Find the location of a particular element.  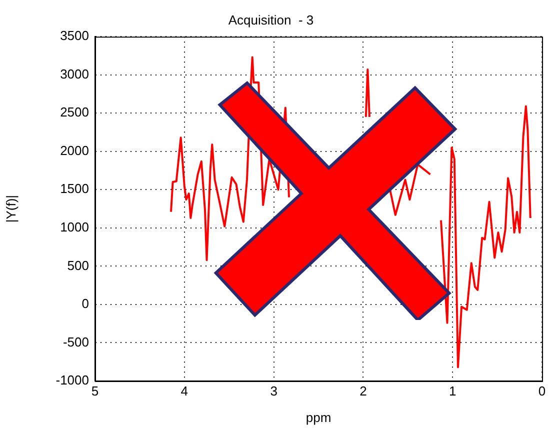

x-tick-label: 2 is located at coordinates (363, 390).